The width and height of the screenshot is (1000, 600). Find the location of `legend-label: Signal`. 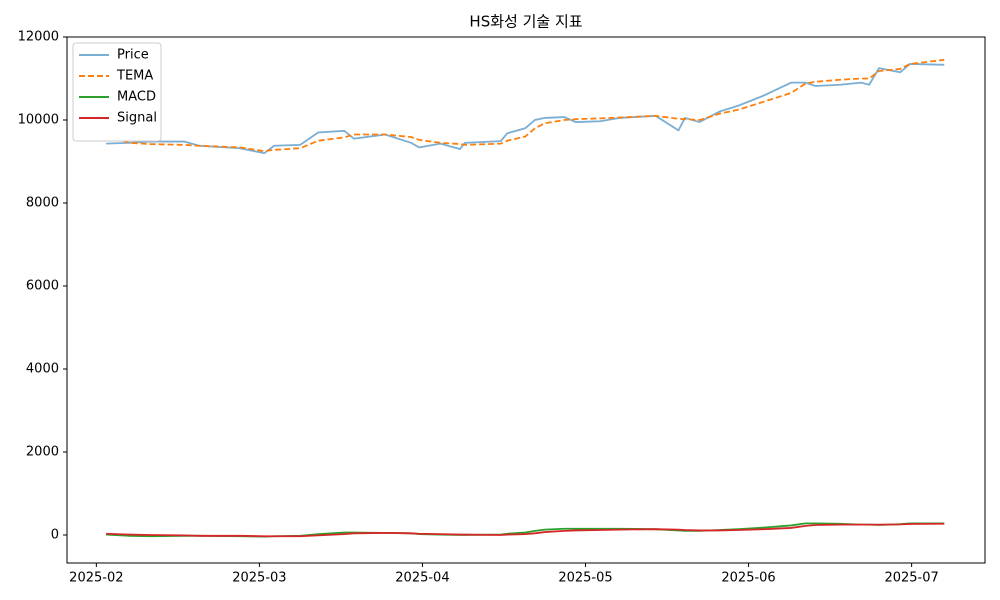

legend-label: Signal is located at coordinates (137, 118).